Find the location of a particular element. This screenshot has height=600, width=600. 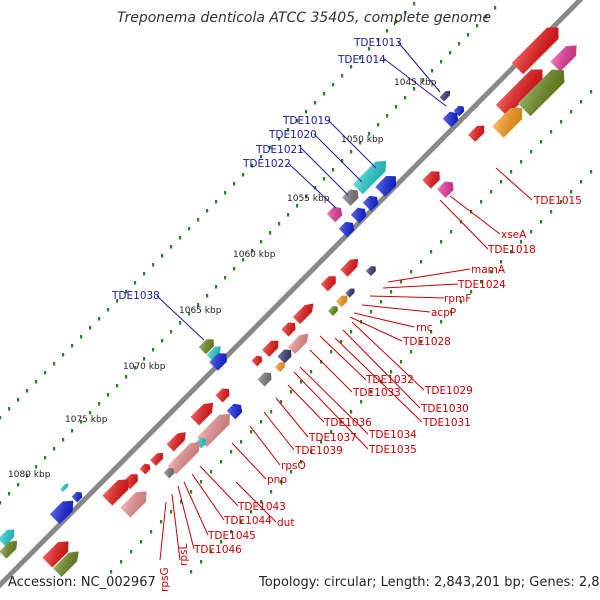

gene-label: TDE1045 is located at coordinates (231, 536).